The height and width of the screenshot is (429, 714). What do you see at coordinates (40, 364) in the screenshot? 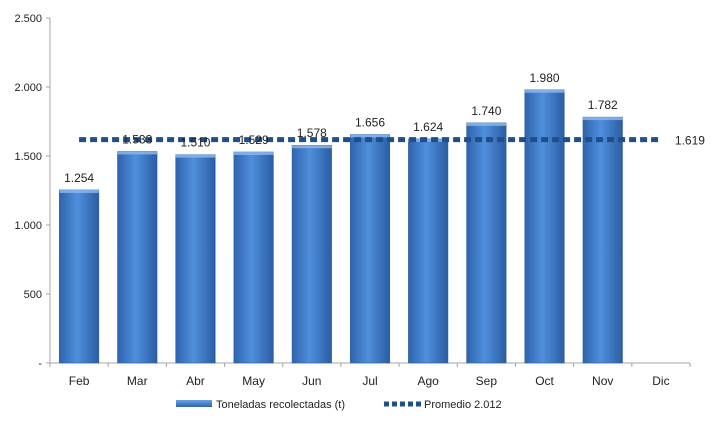
I see `y-tick-label: -` at bounding box center [40, 364].